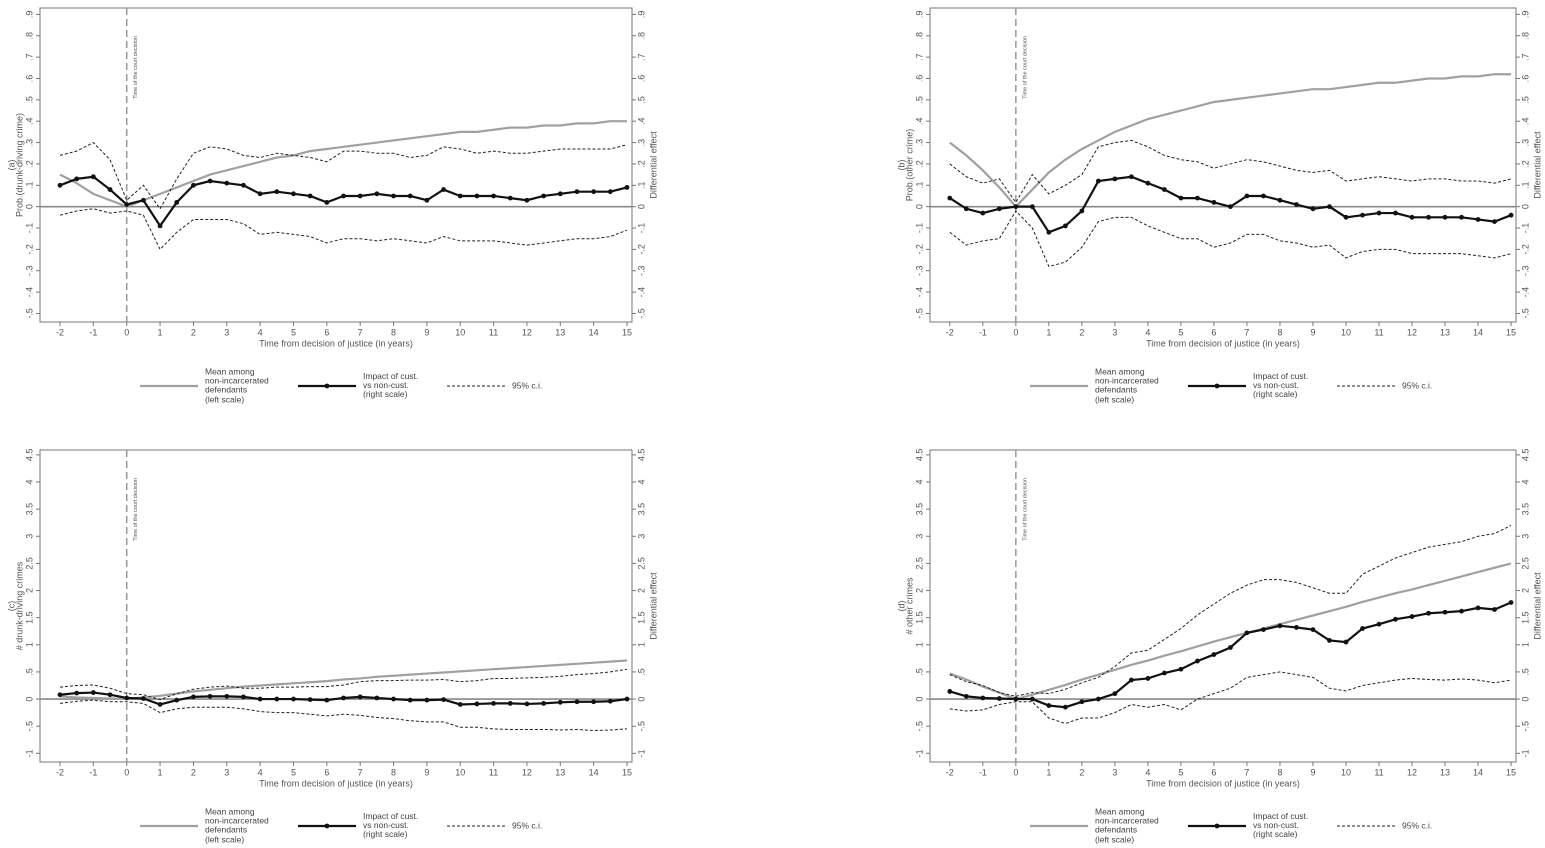 The width and height of the screenshot is (1545, 848). I want to click on y2-tick-label: 2.5, so click(1525, 563).